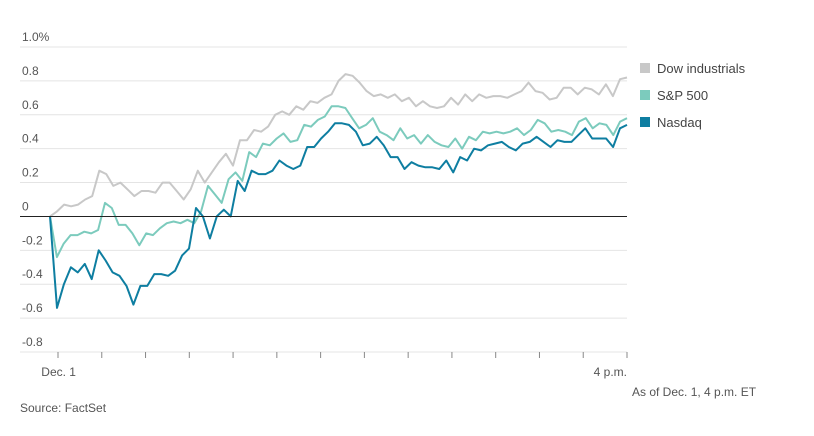 Image resolution: width=814 pixels, height=436 pixels. I want to click on legend-label: S&P 500, so click(682, 95).